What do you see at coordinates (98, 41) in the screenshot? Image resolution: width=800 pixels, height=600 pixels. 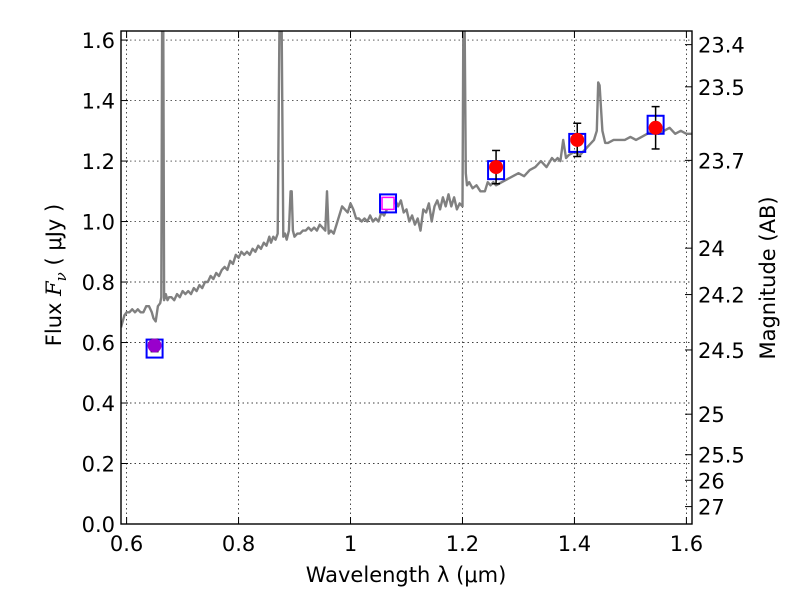 I see `y-tick-label: 1.6` at bounding box center [98, 41].